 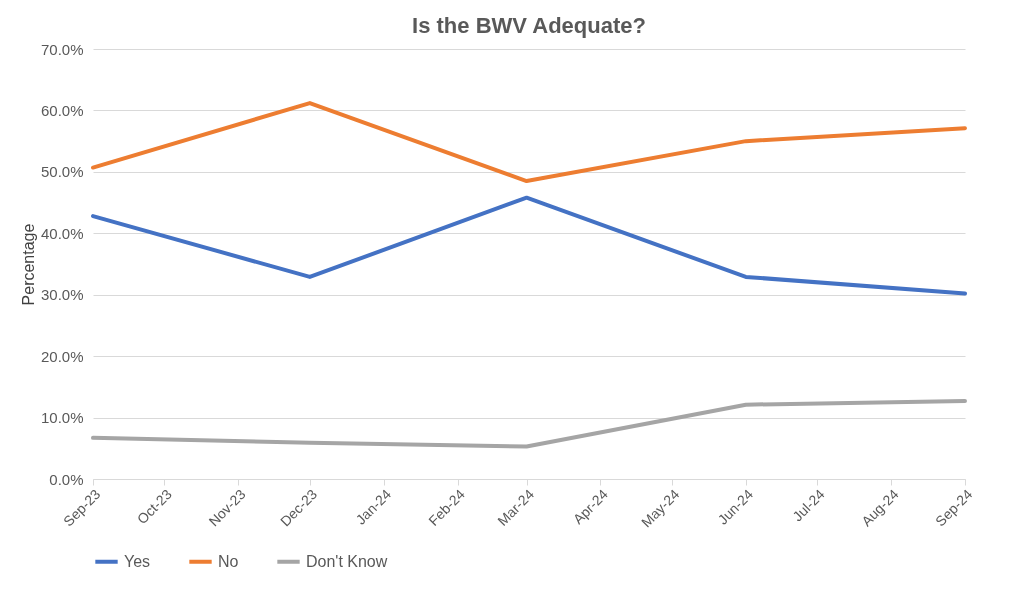 I want to click on y-tick-label: 20.0%, so click(x=62, y=356).